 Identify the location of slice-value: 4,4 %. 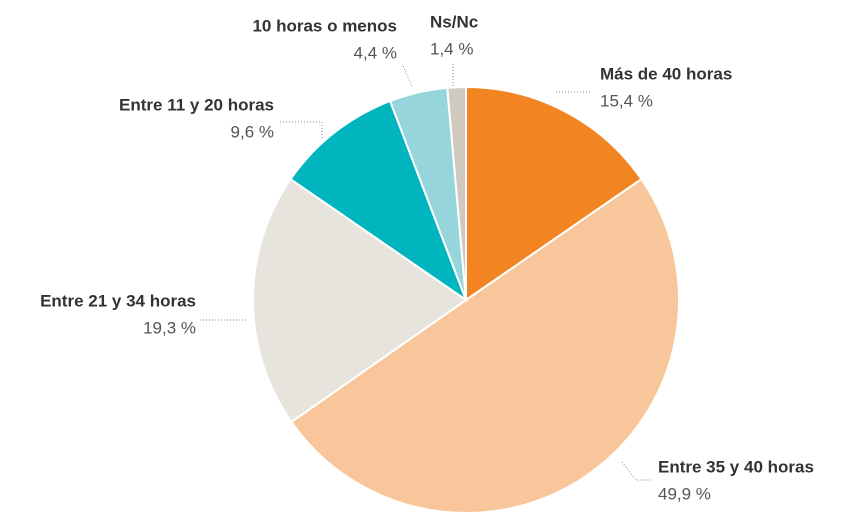
(375, 52).